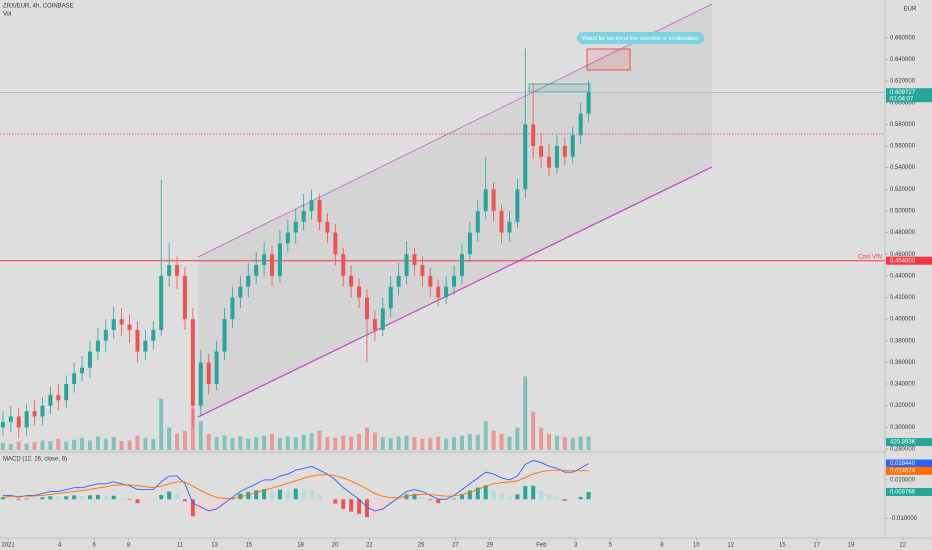 The height and width of the screenshot is (550, 932). I want to click on macd-histogram-label-box, so click(909, 491).